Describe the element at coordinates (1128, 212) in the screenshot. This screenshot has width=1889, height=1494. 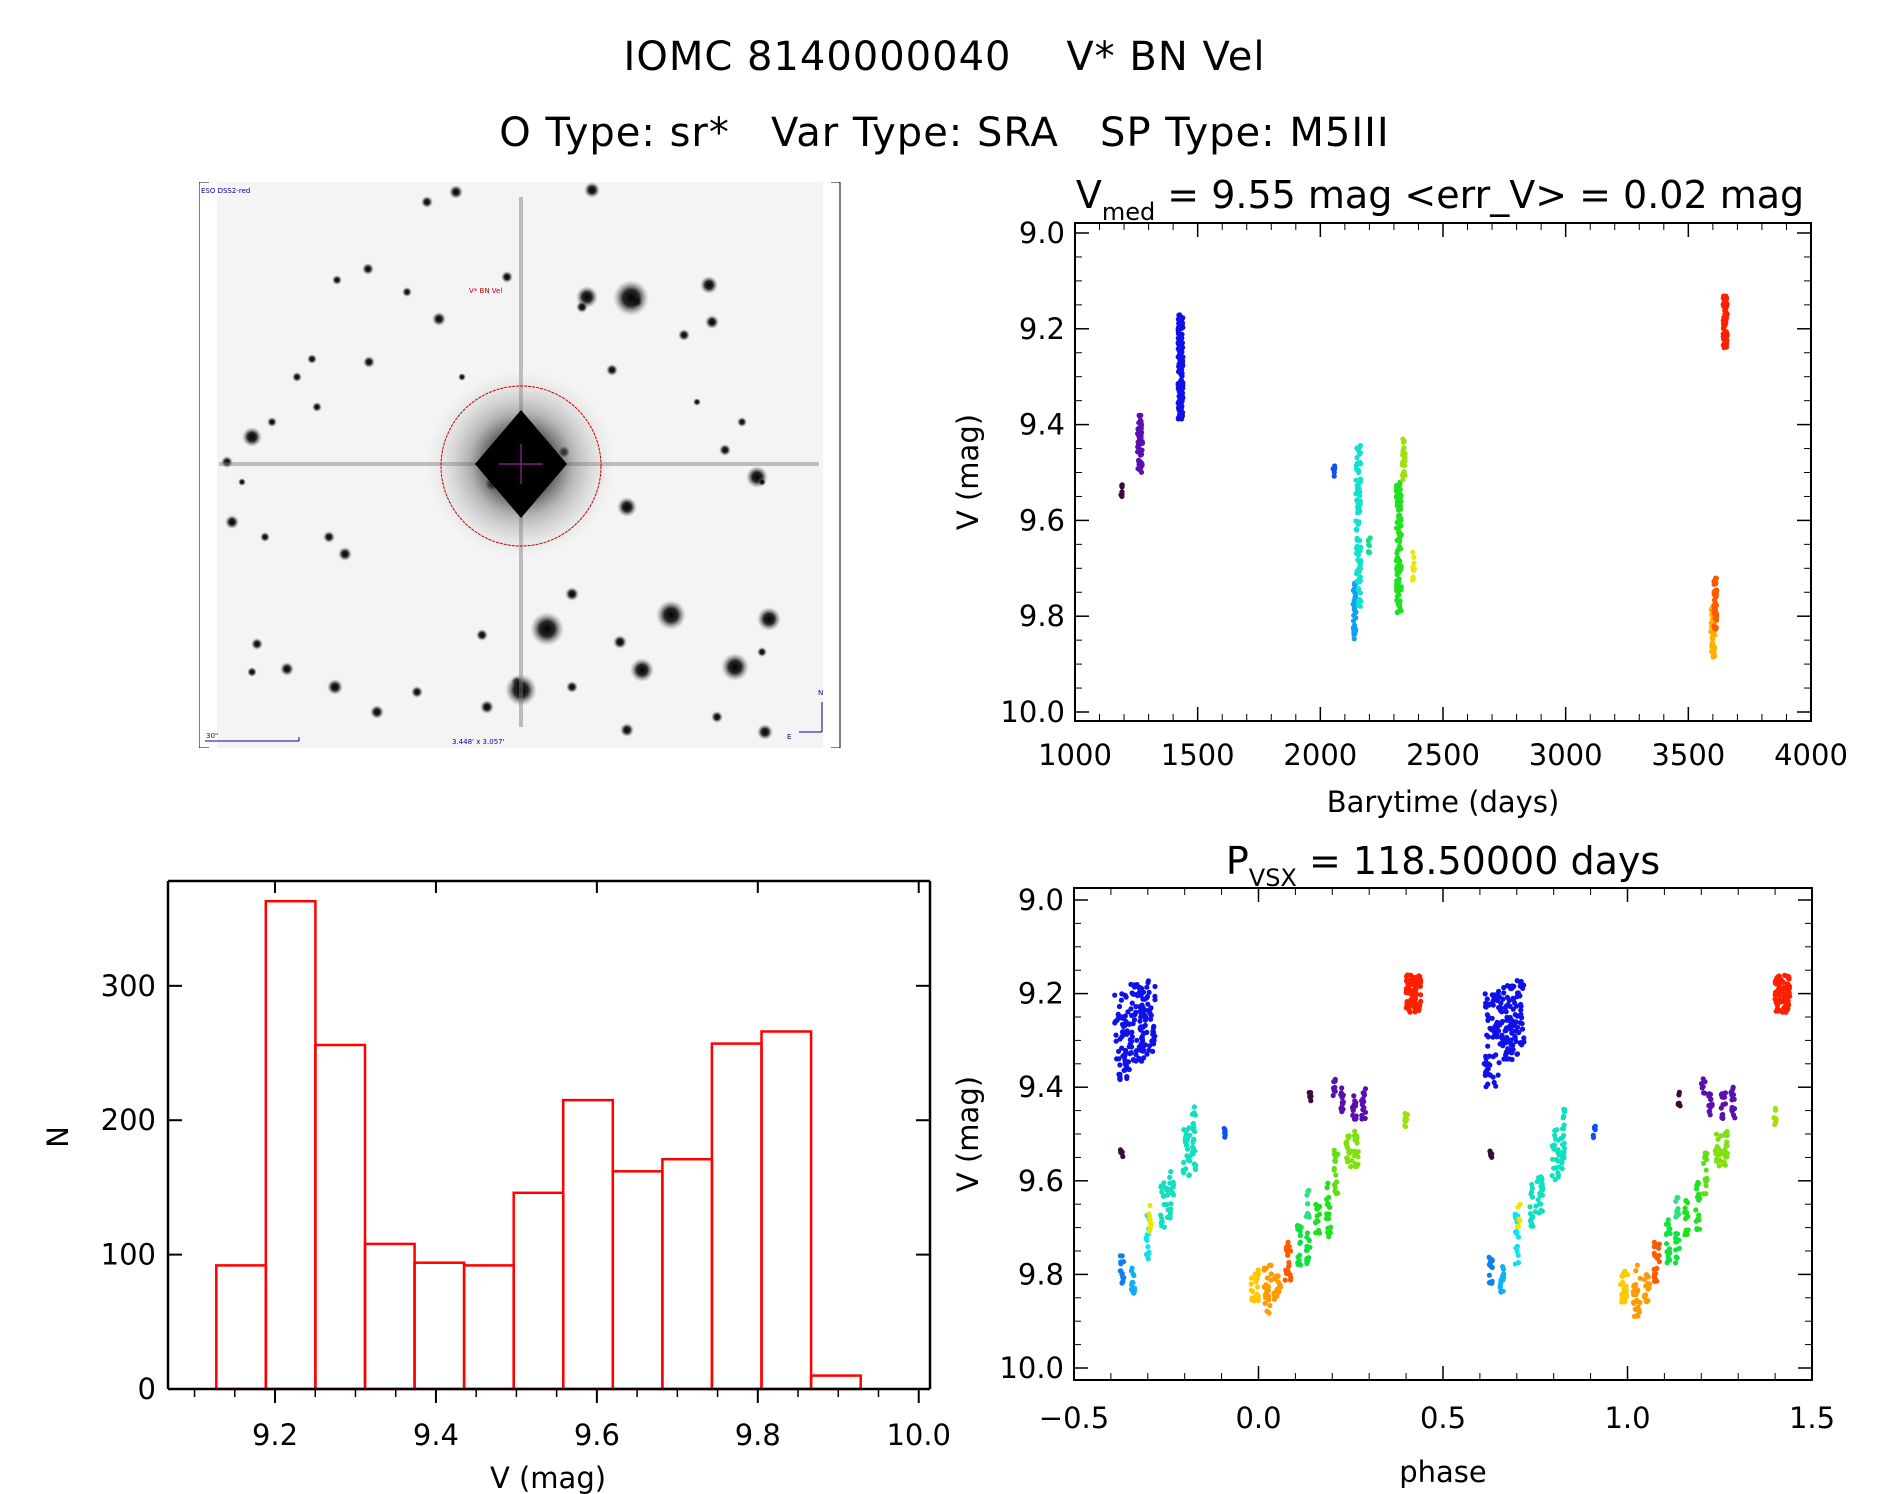
I see `light-curve-title-sub: med` at that location.